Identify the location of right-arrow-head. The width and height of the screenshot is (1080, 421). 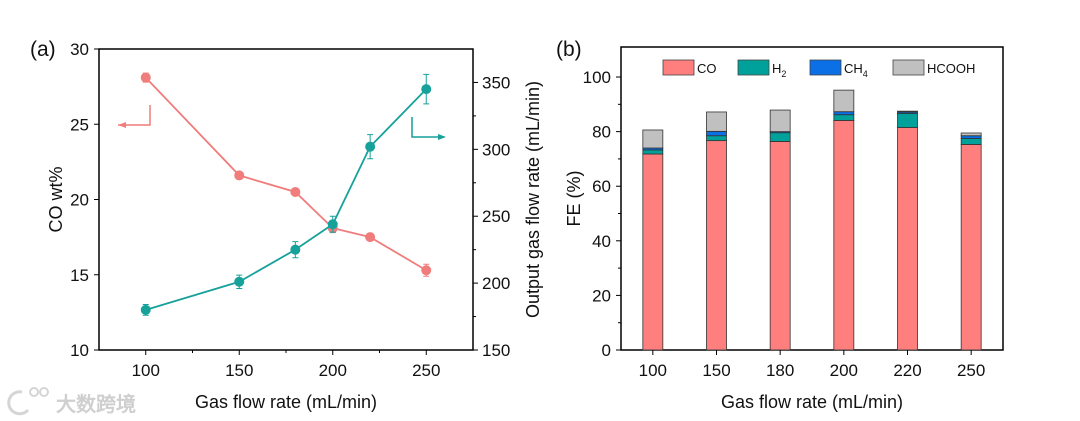
(442, 137).